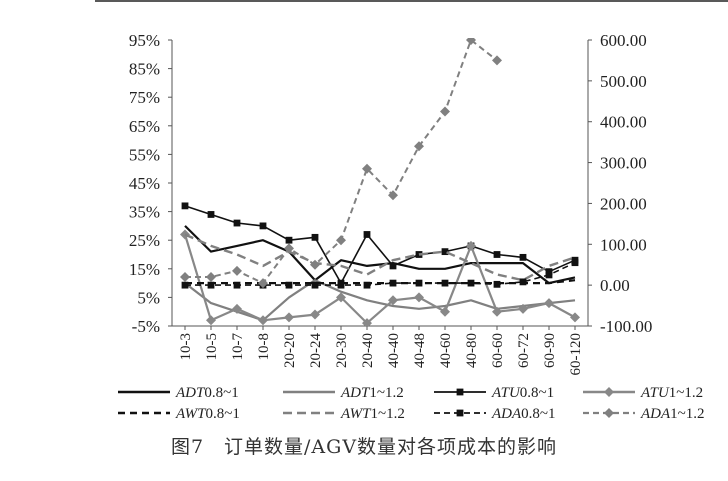 This screenshot has width=728, height=481. What do you see at coordinates (524, 350) in the screenshot?
I see `x-tick-label: 60-72` at bounding box center [524, 350].